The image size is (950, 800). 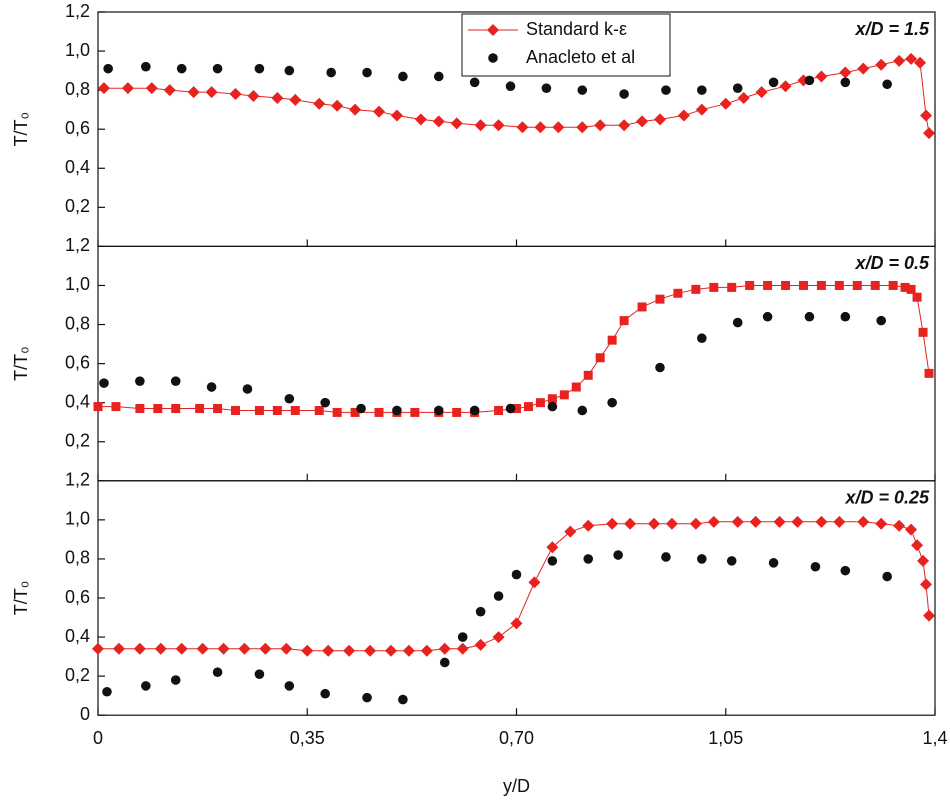 What do you see at coordinates (514, 586) in the screenshot?
I see `series-line` at bounding box center [514, 586].